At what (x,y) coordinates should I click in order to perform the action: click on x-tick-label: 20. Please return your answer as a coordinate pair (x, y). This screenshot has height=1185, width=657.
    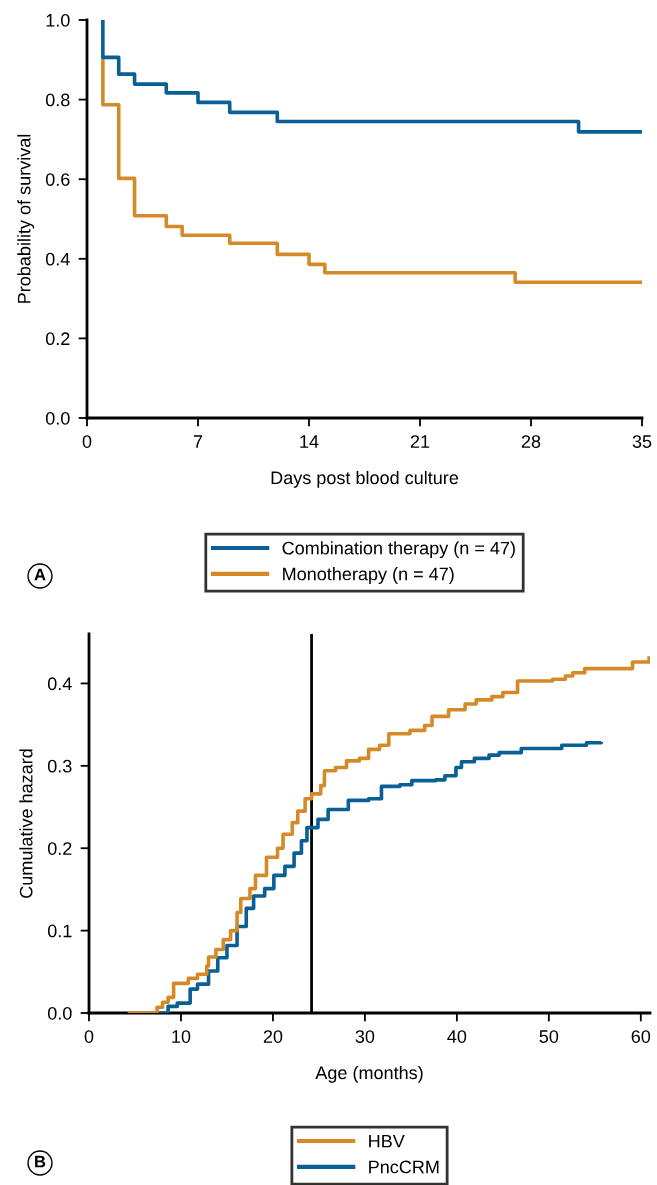
    Looking at the image, I should click on (273, 1036).